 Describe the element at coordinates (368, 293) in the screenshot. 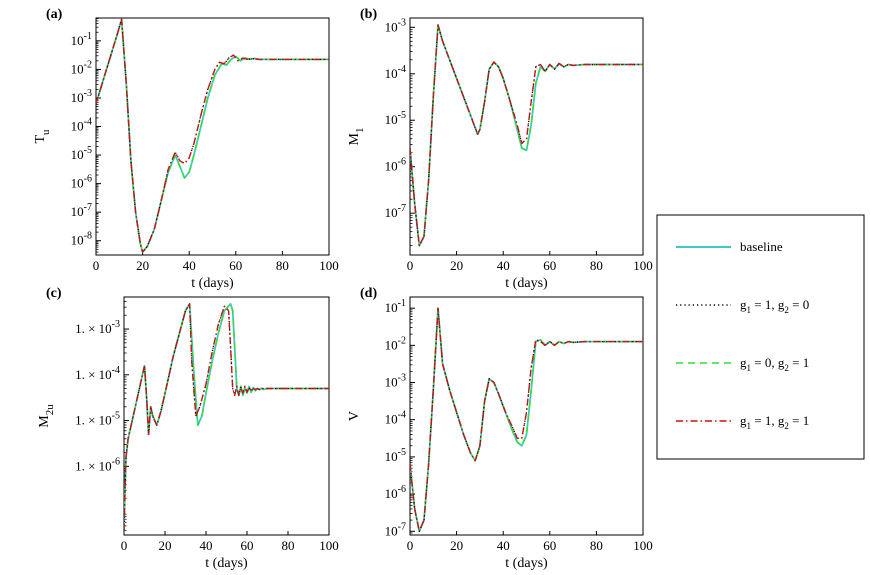

I see `panel-label: (d)` at that location.